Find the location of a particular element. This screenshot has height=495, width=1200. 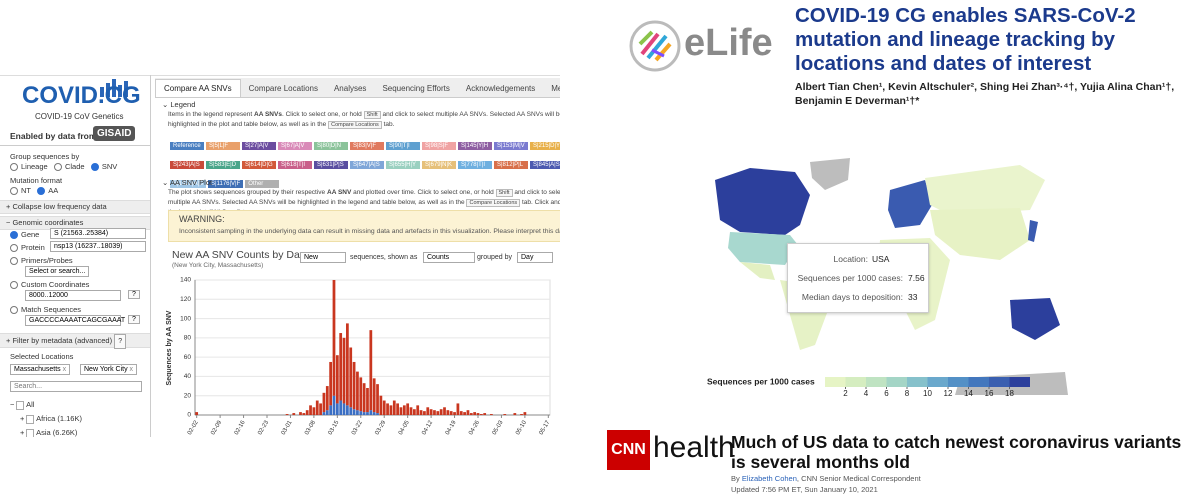

legend-item: S|845|A|S is located at coordinates (545, 165).